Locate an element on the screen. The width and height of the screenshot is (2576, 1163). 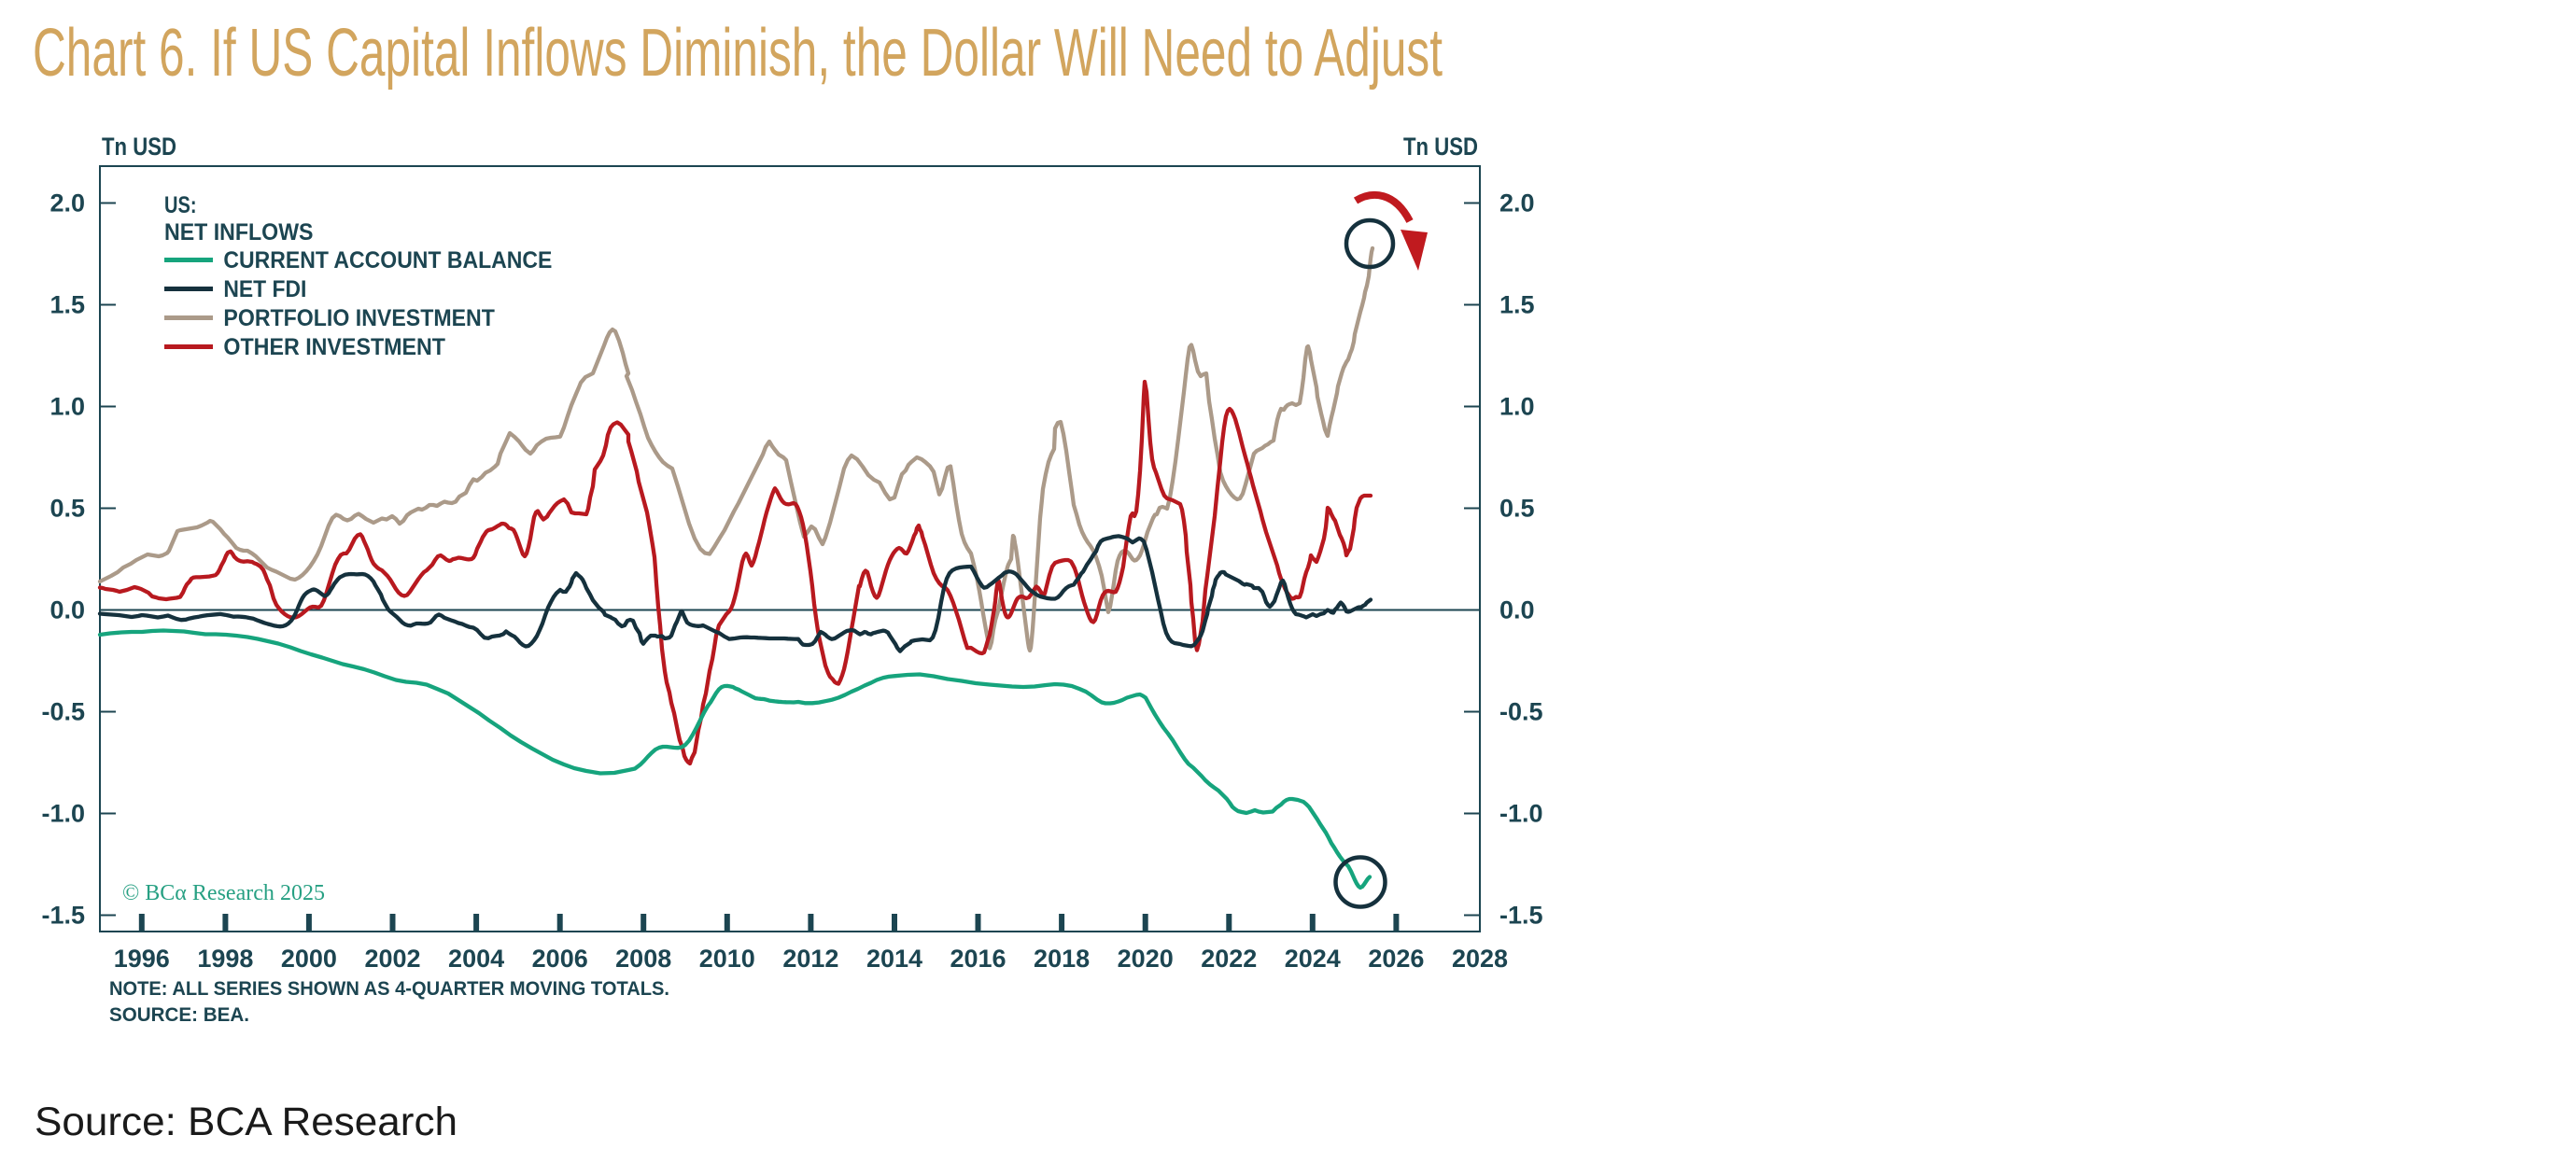
svg-text: NET FDI is located at coordinates (265, 289).